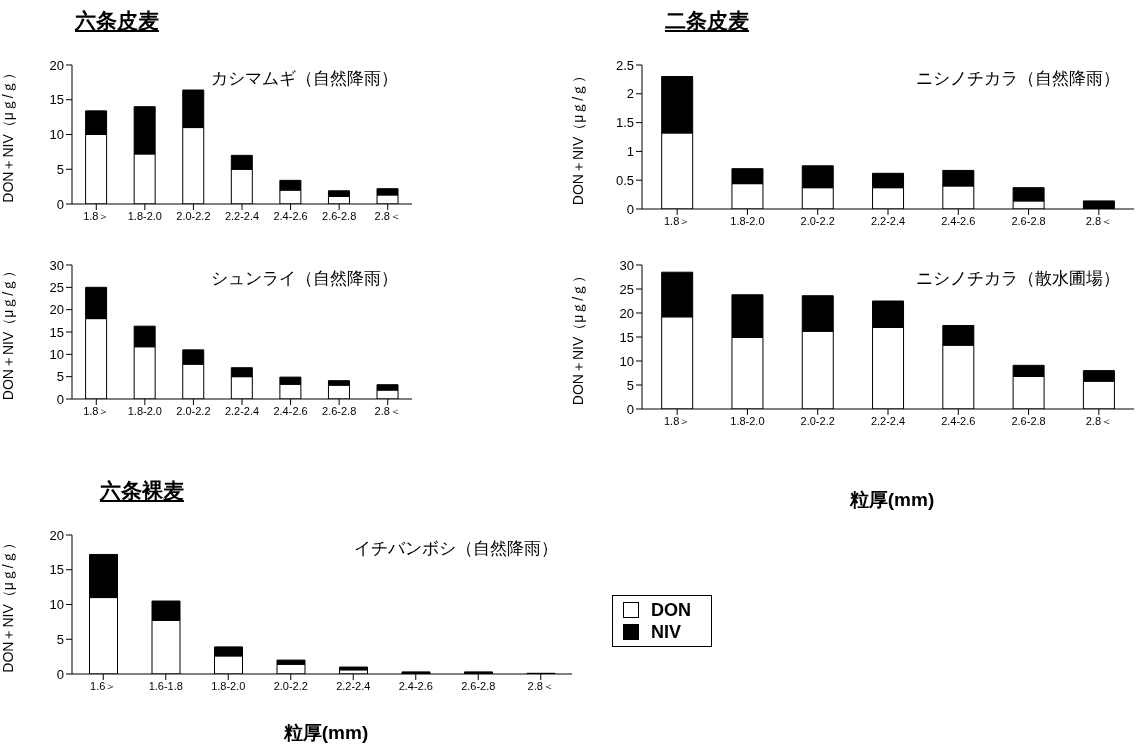  Describe the element at coordinates (624, 123) in the screenshot. I see `y-tick-label: 1.5` at that location.